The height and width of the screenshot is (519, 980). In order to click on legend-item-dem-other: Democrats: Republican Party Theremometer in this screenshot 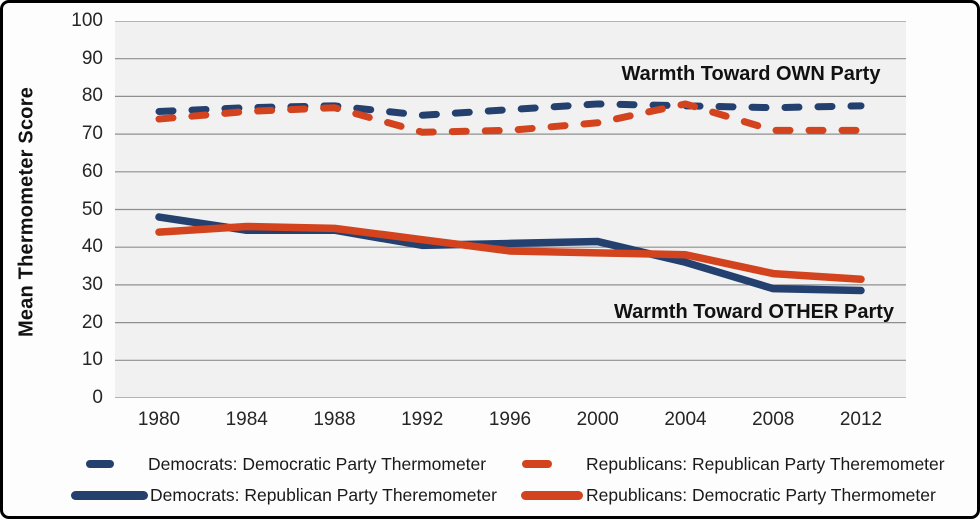, I will do `click(284, 494)`.